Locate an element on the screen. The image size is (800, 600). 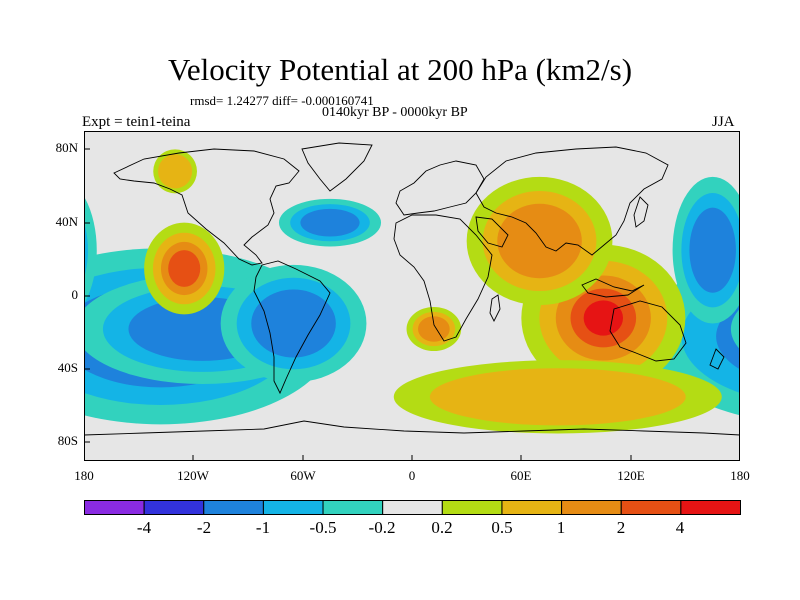
coast-madagascar is located at coordinates (495, 308).